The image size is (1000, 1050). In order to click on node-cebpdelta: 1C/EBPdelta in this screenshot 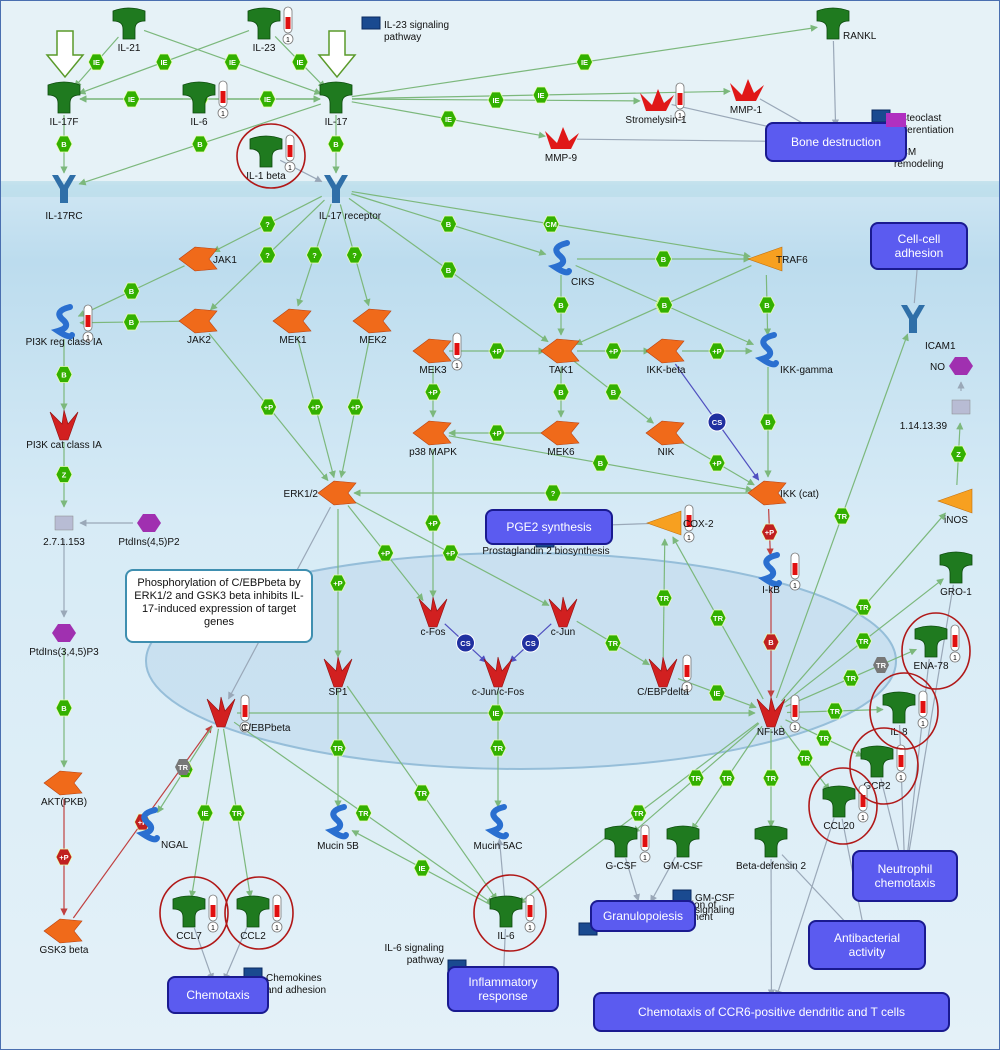, I will do `click(665, 676)`.